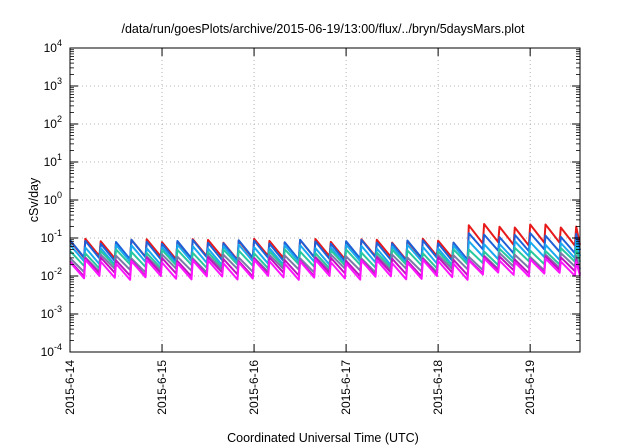 The image size is (640, 448). I want to click on x-tick-label: 2015-6-17, so click(346, 387).